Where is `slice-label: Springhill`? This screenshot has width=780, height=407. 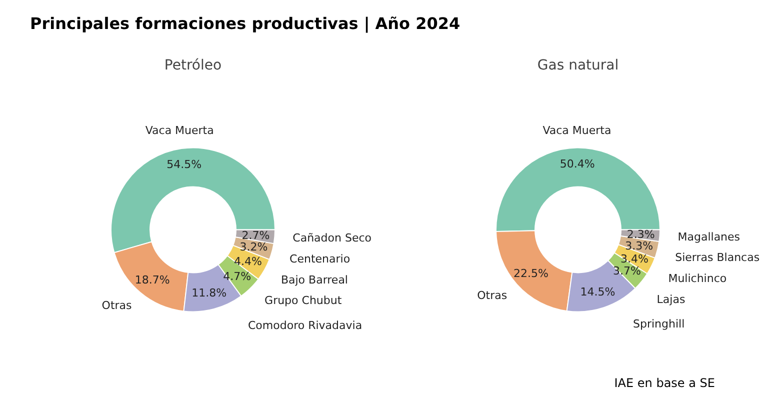 slice-label: Springhill is located at coordinates (659, 323).